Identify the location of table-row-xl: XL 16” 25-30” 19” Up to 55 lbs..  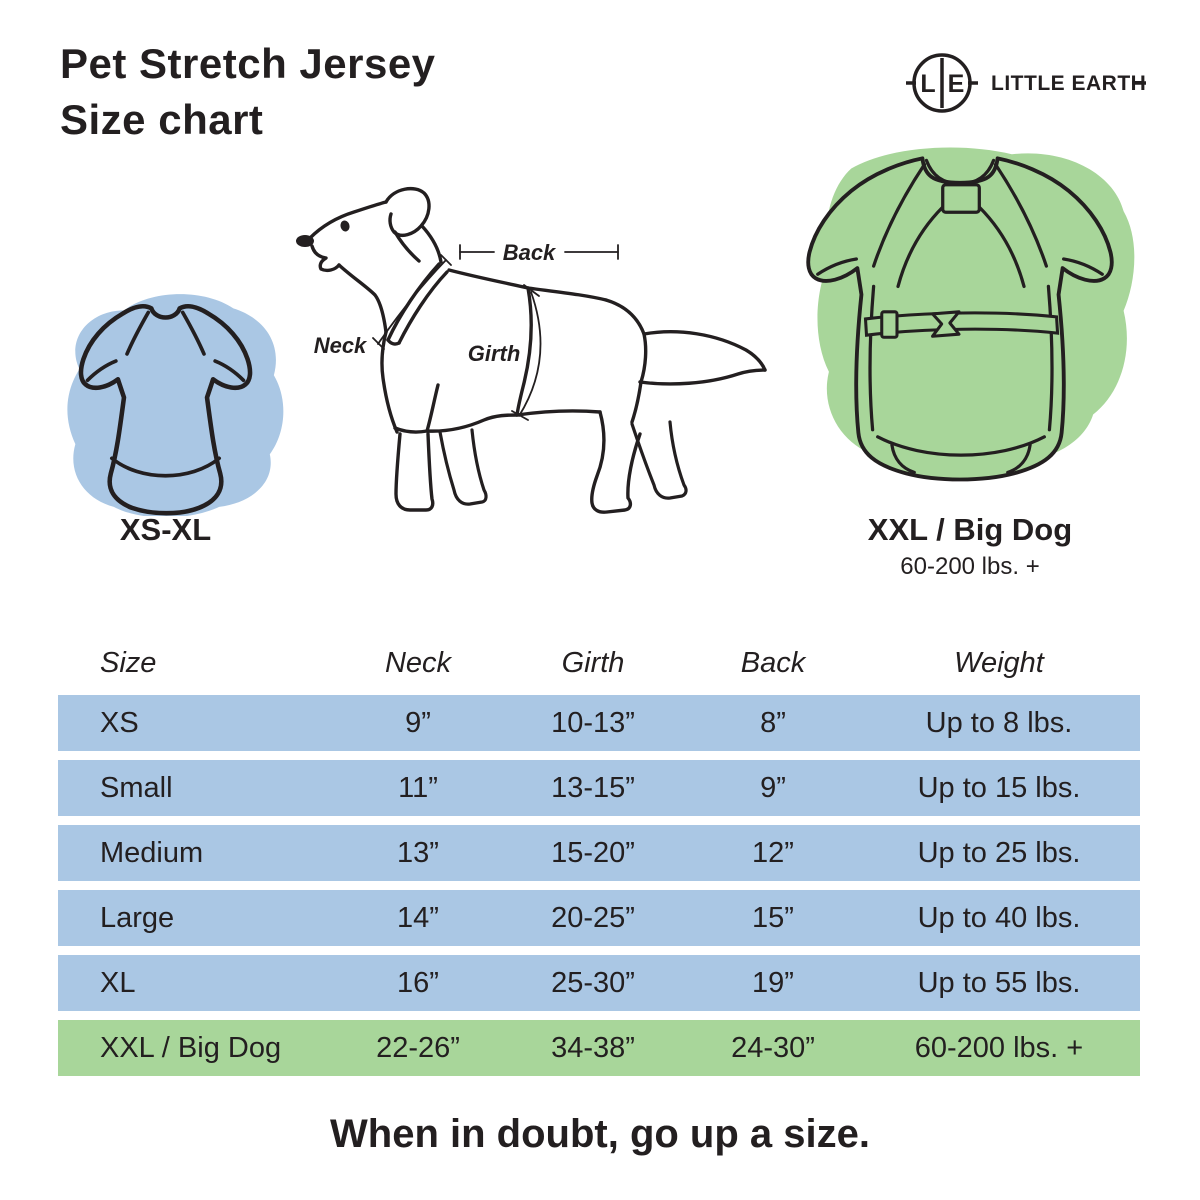
(599, 983).